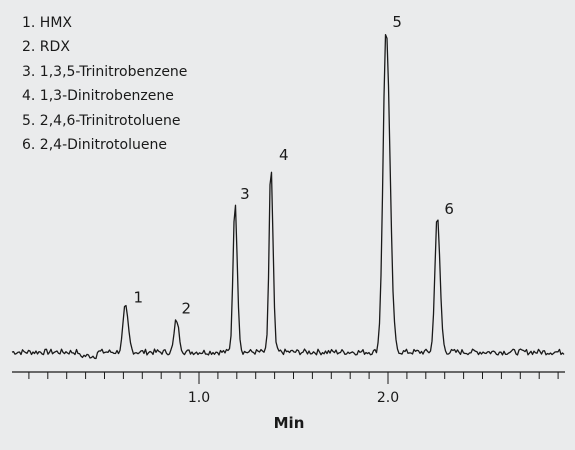 The height and width of the screenshot is (450, 575). What do you see at coordinates (187, 309) in the screenshot?
I see `peak-label-2: 2` at bounding box center [187, 309].